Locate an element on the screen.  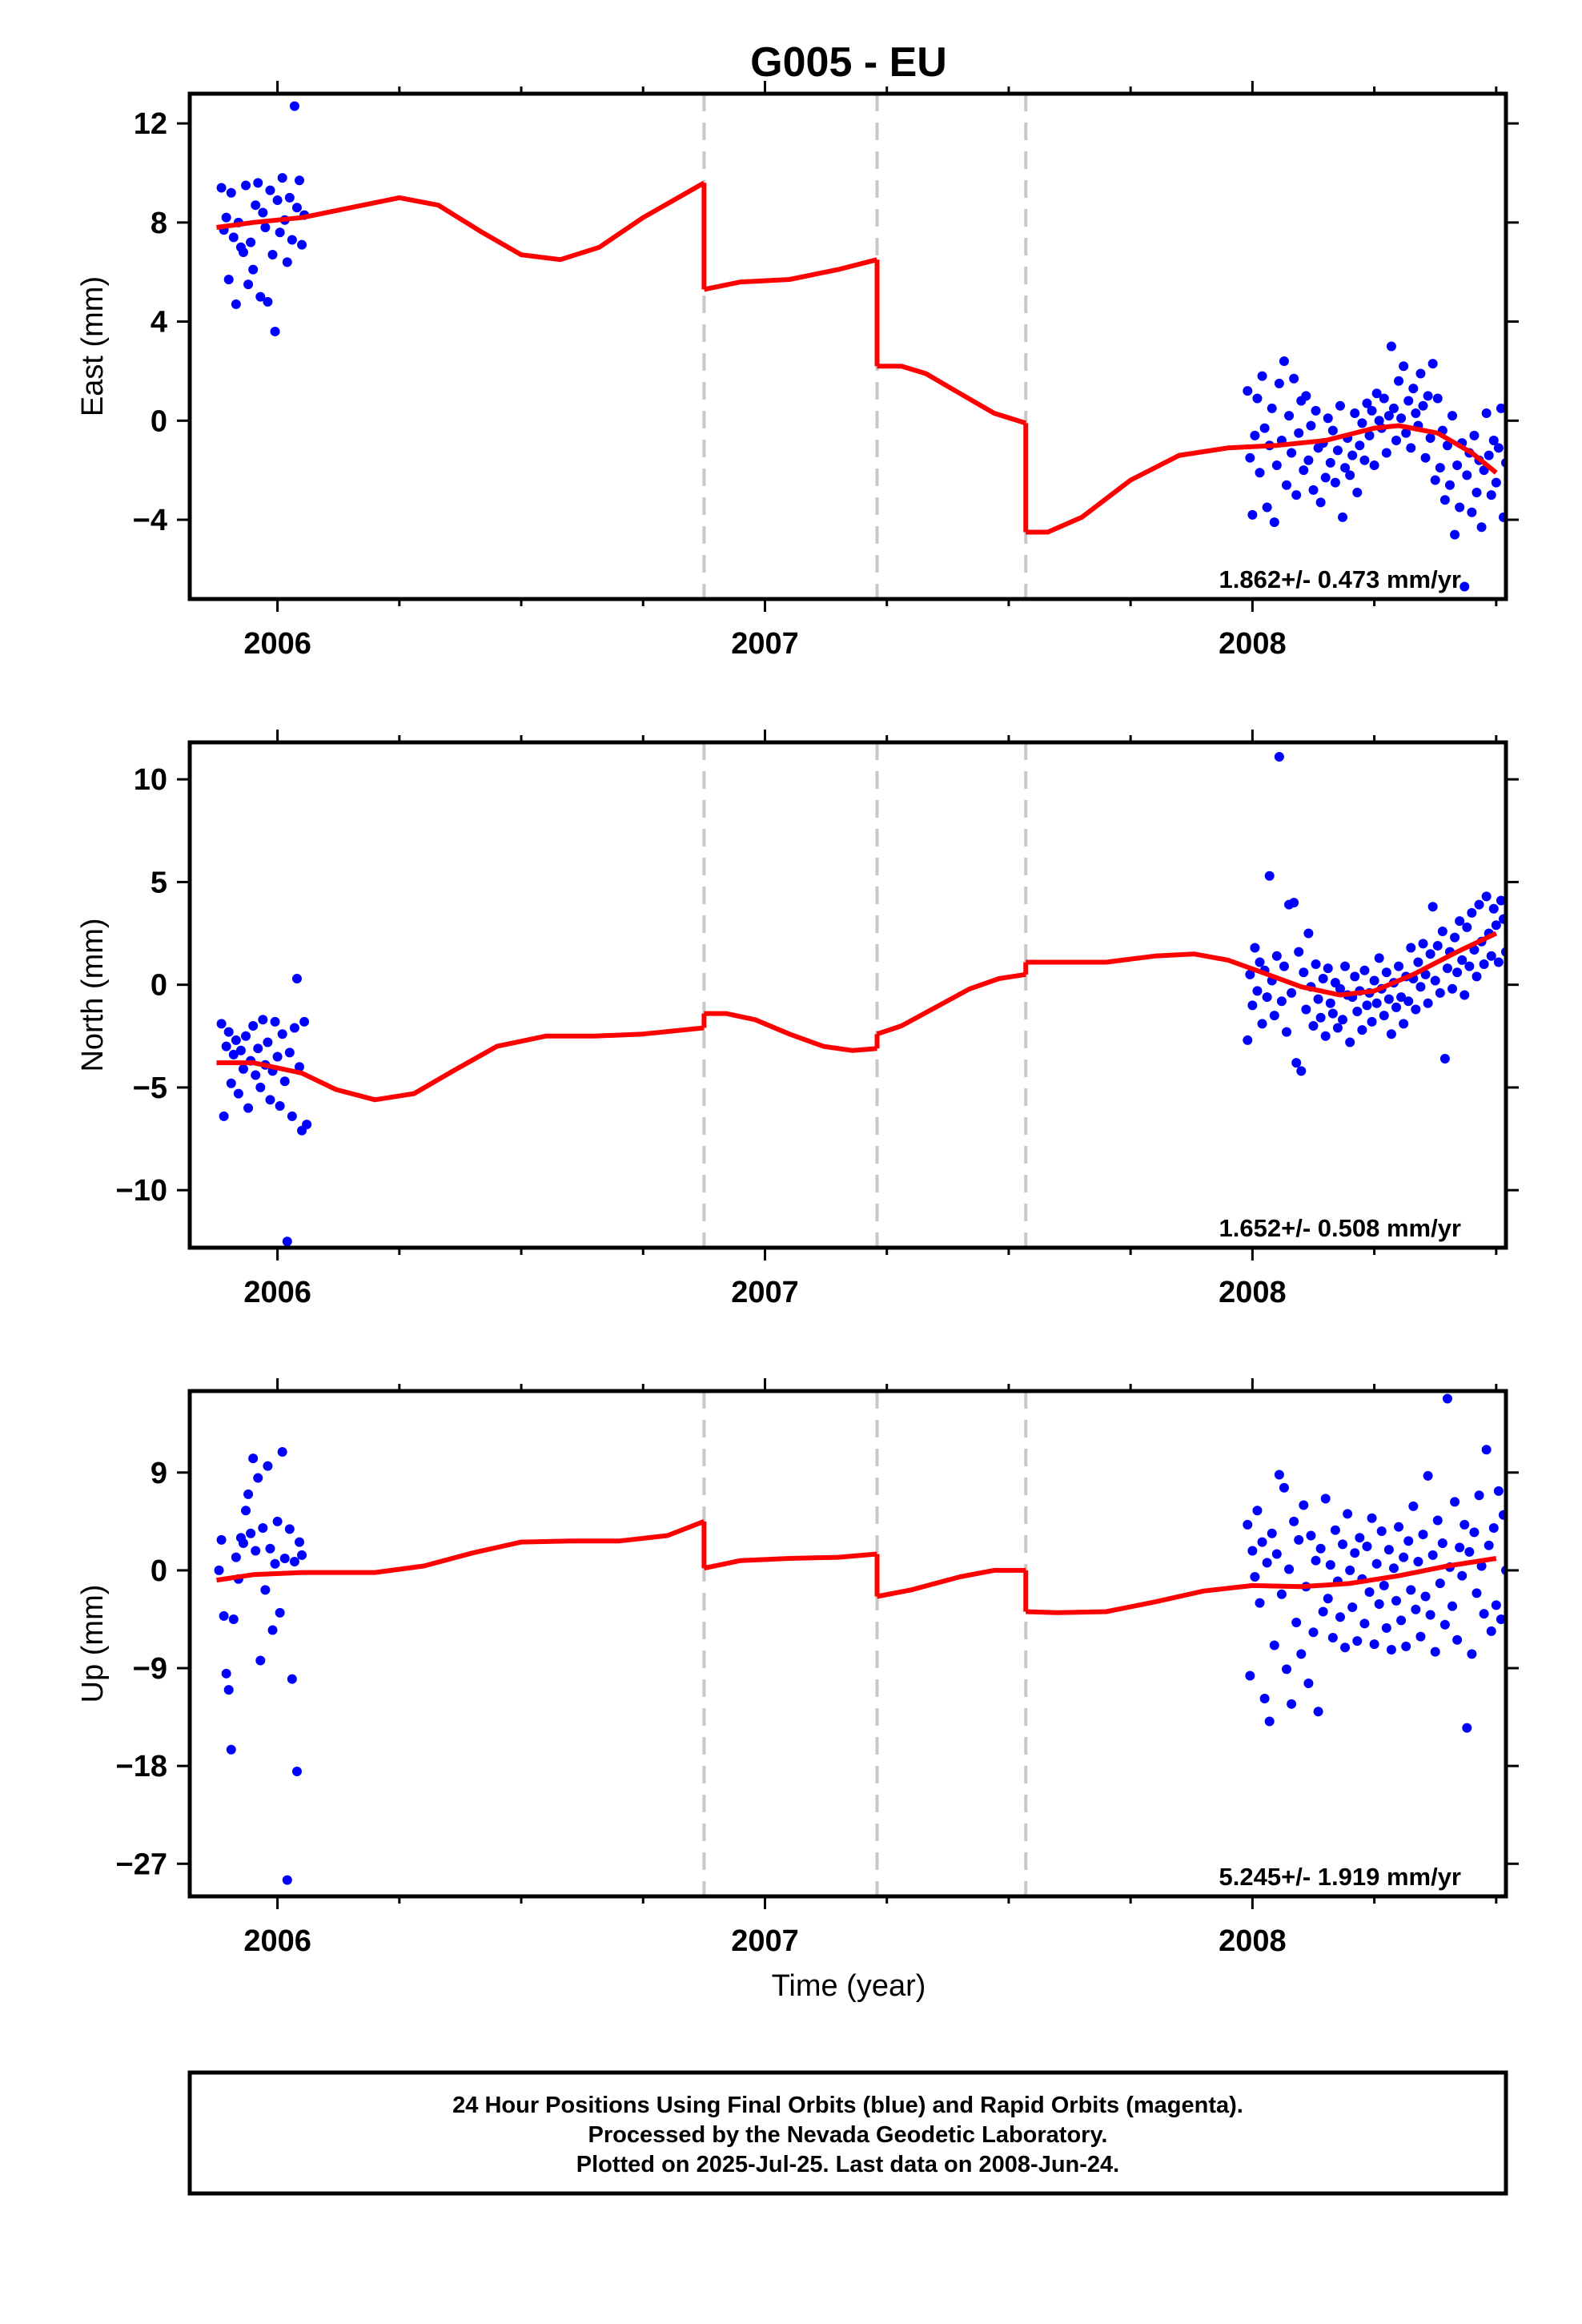
x-tick-label: 2006 is located at coordinates (277, 1941).